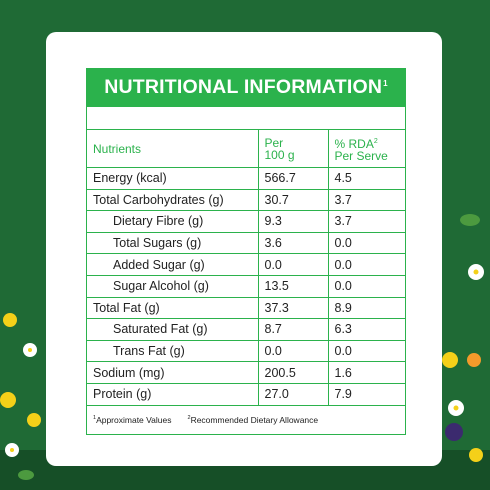 The image size is (490, 490). Describe the element at coordinates (172, 221) in the screenshot. I see `nutrient-name: Dietary Fibre (g)` at that location.